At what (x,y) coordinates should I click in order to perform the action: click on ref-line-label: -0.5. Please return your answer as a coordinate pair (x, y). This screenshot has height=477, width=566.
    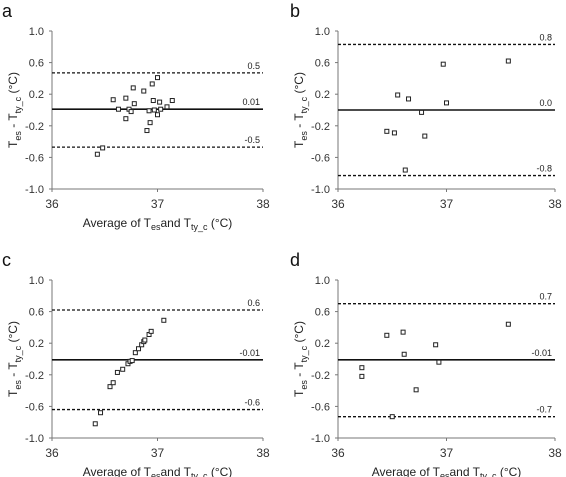
    Looking at the image, I should click on (252, 140).